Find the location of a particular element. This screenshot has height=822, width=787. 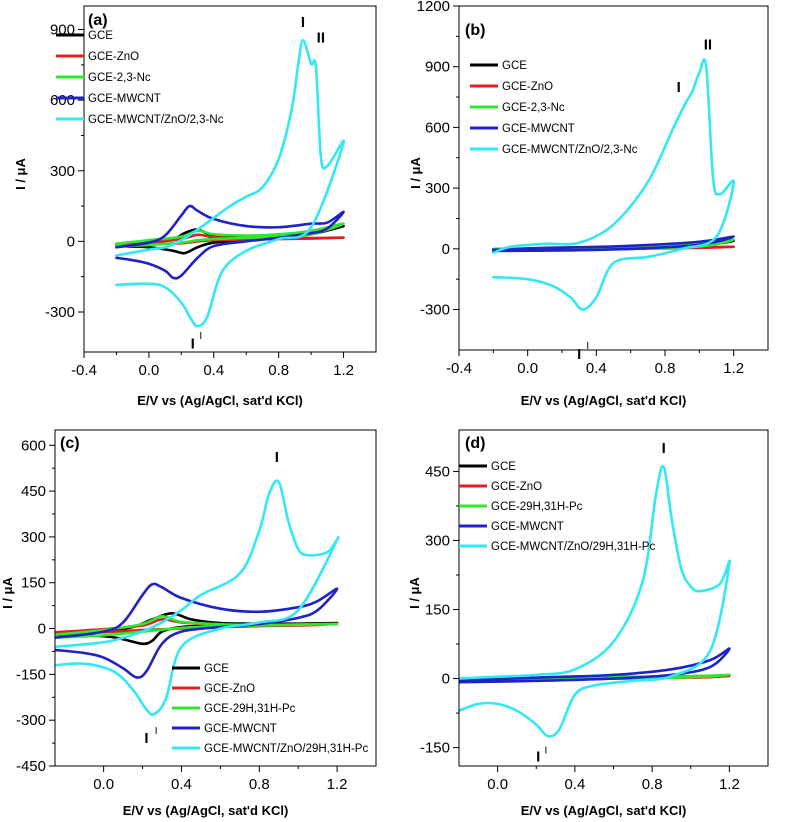

y-tick-label: -450 is located at coordinates (31, 766).